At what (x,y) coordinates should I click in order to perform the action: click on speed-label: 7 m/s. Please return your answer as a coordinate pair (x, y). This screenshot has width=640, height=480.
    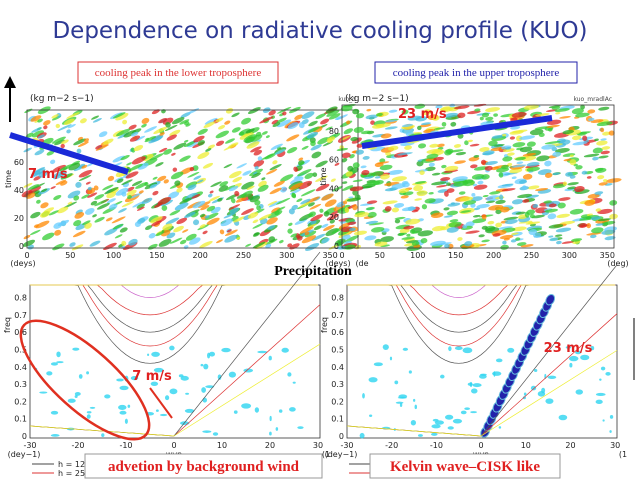
    Looking at the image, I should click on (152, 376).